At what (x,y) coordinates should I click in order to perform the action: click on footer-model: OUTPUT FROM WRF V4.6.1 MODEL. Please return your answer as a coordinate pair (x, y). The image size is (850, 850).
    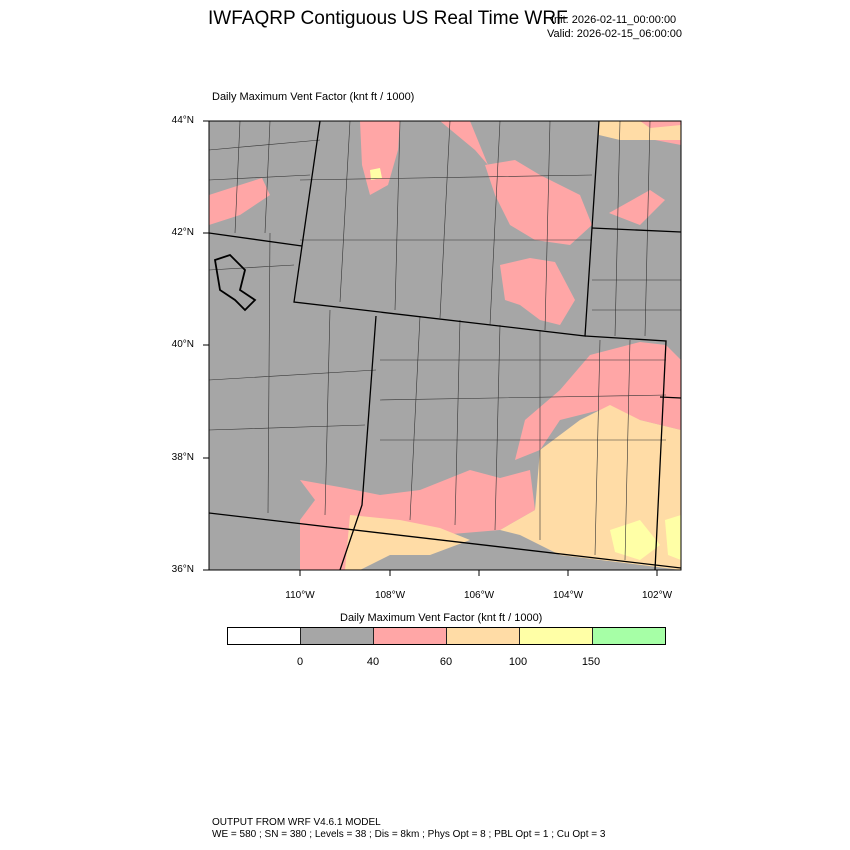
    Looking at the image, I should click on (296, 822).